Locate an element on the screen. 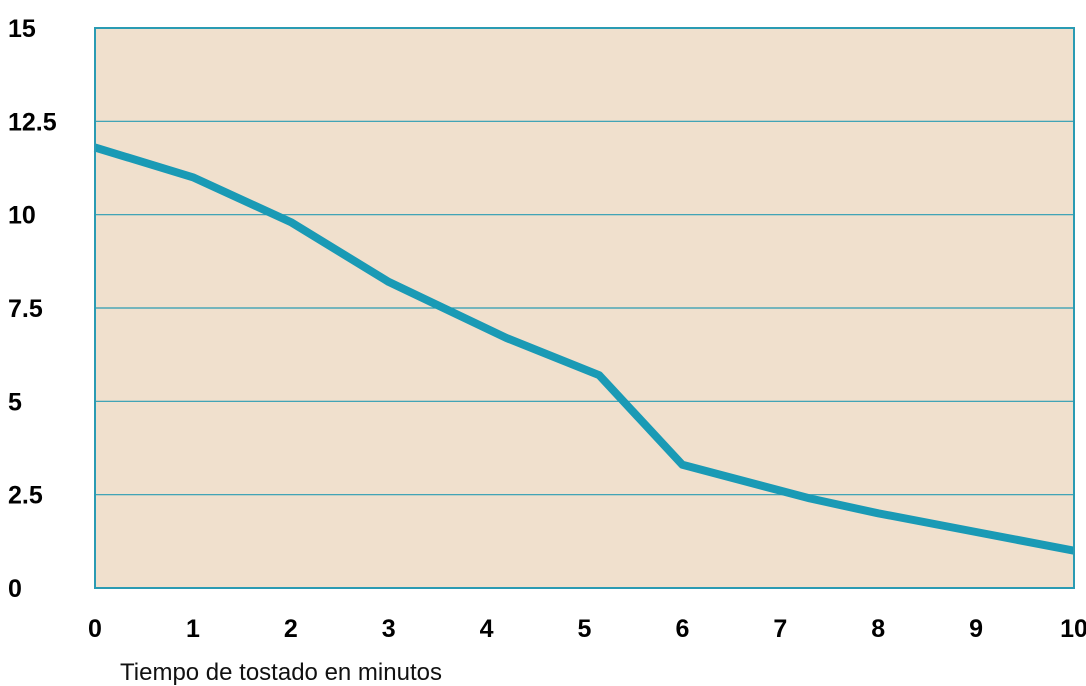  y-tick-label-12.5: 12.5 is located at coordinates (32, 122).